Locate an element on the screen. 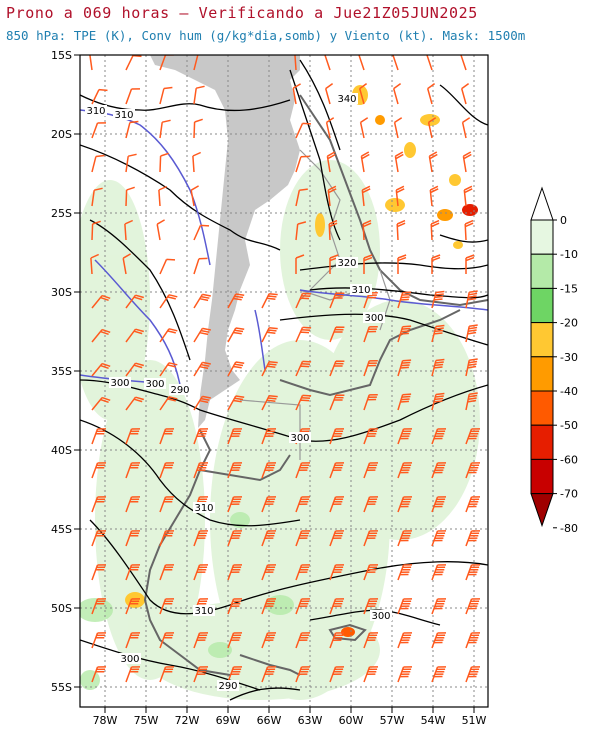 This screenshot has width=600, height=750. colorbar-segment is located at coordinates (542, 271).